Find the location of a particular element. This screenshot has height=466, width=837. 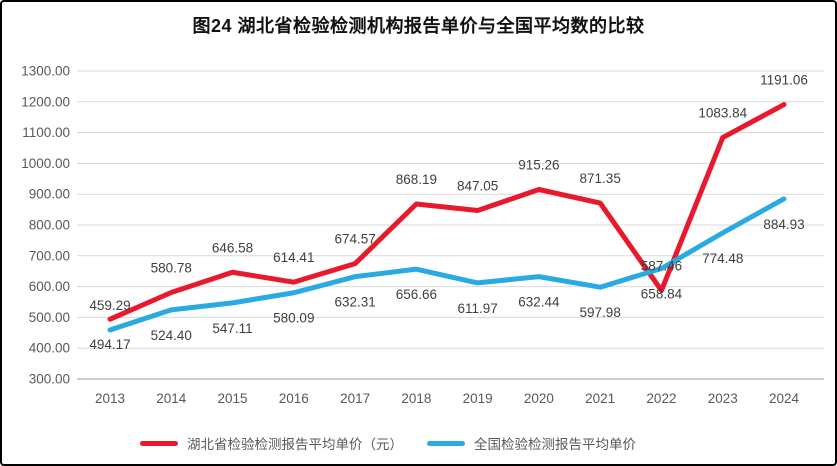

legend-item-national: 全国检验检测报告平均单价 is located at coordinates (531, 443).